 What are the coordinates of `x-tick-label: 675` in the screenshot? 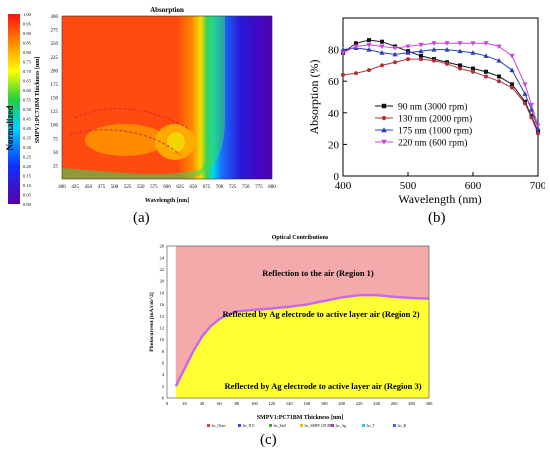 It's located at (207, 187).